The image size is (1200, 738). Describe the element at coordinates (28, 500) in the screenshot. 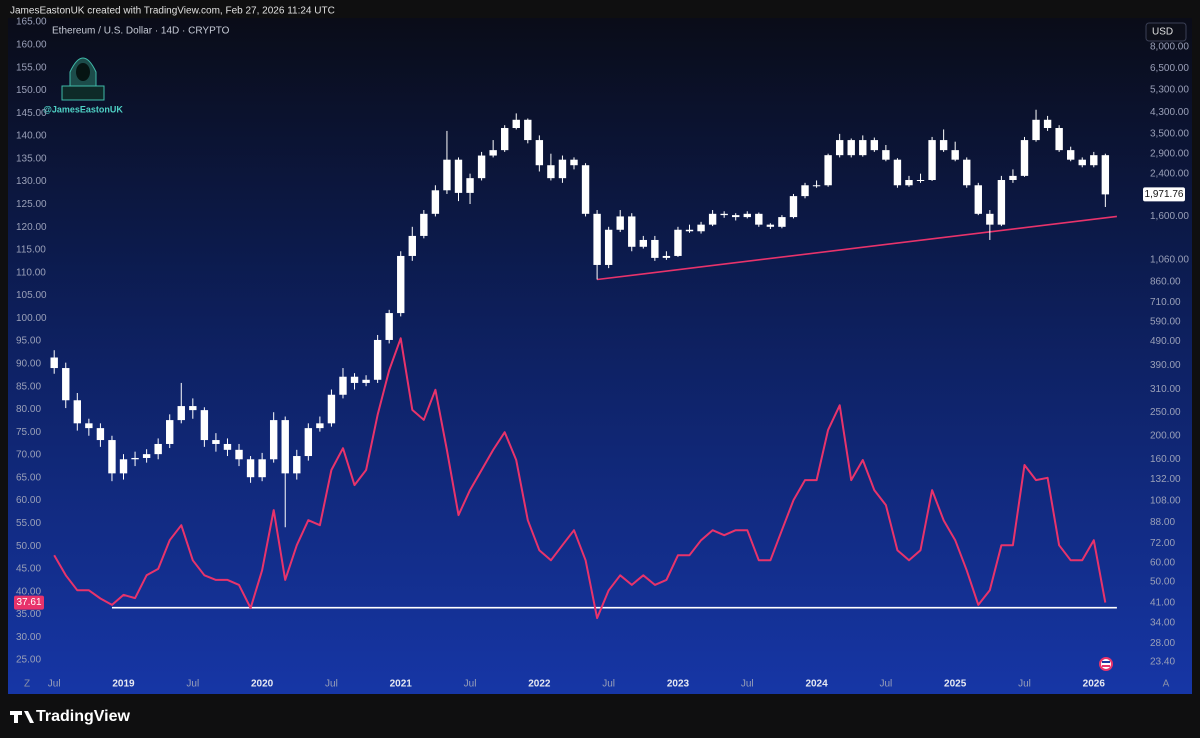

I see `y-tick-label: 60.00` at that location.